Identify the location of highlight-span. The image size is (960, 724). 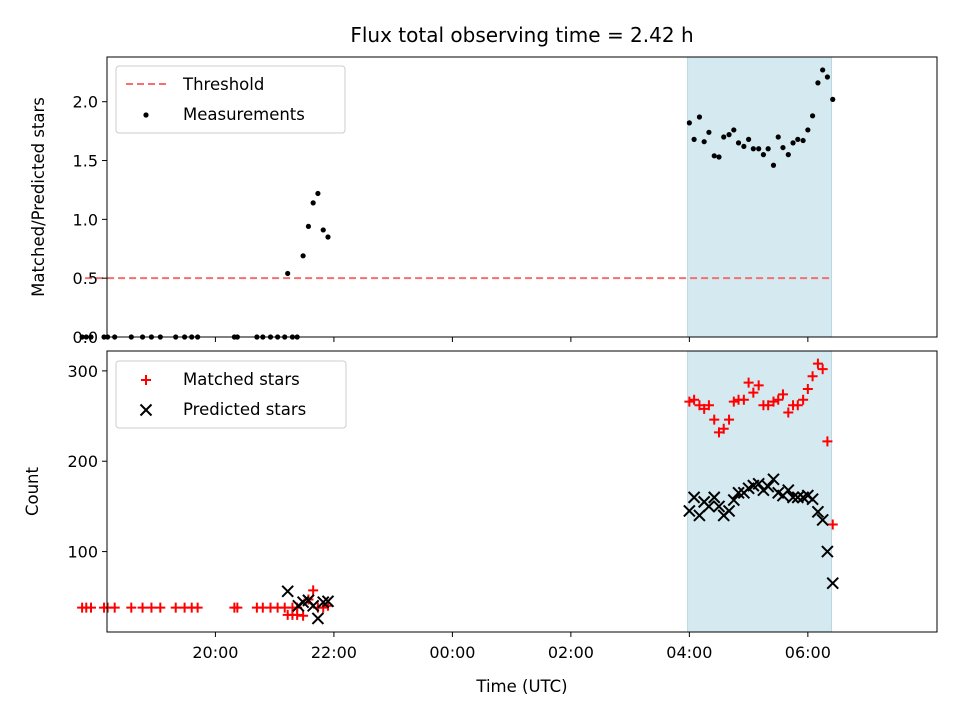
(760, 197).